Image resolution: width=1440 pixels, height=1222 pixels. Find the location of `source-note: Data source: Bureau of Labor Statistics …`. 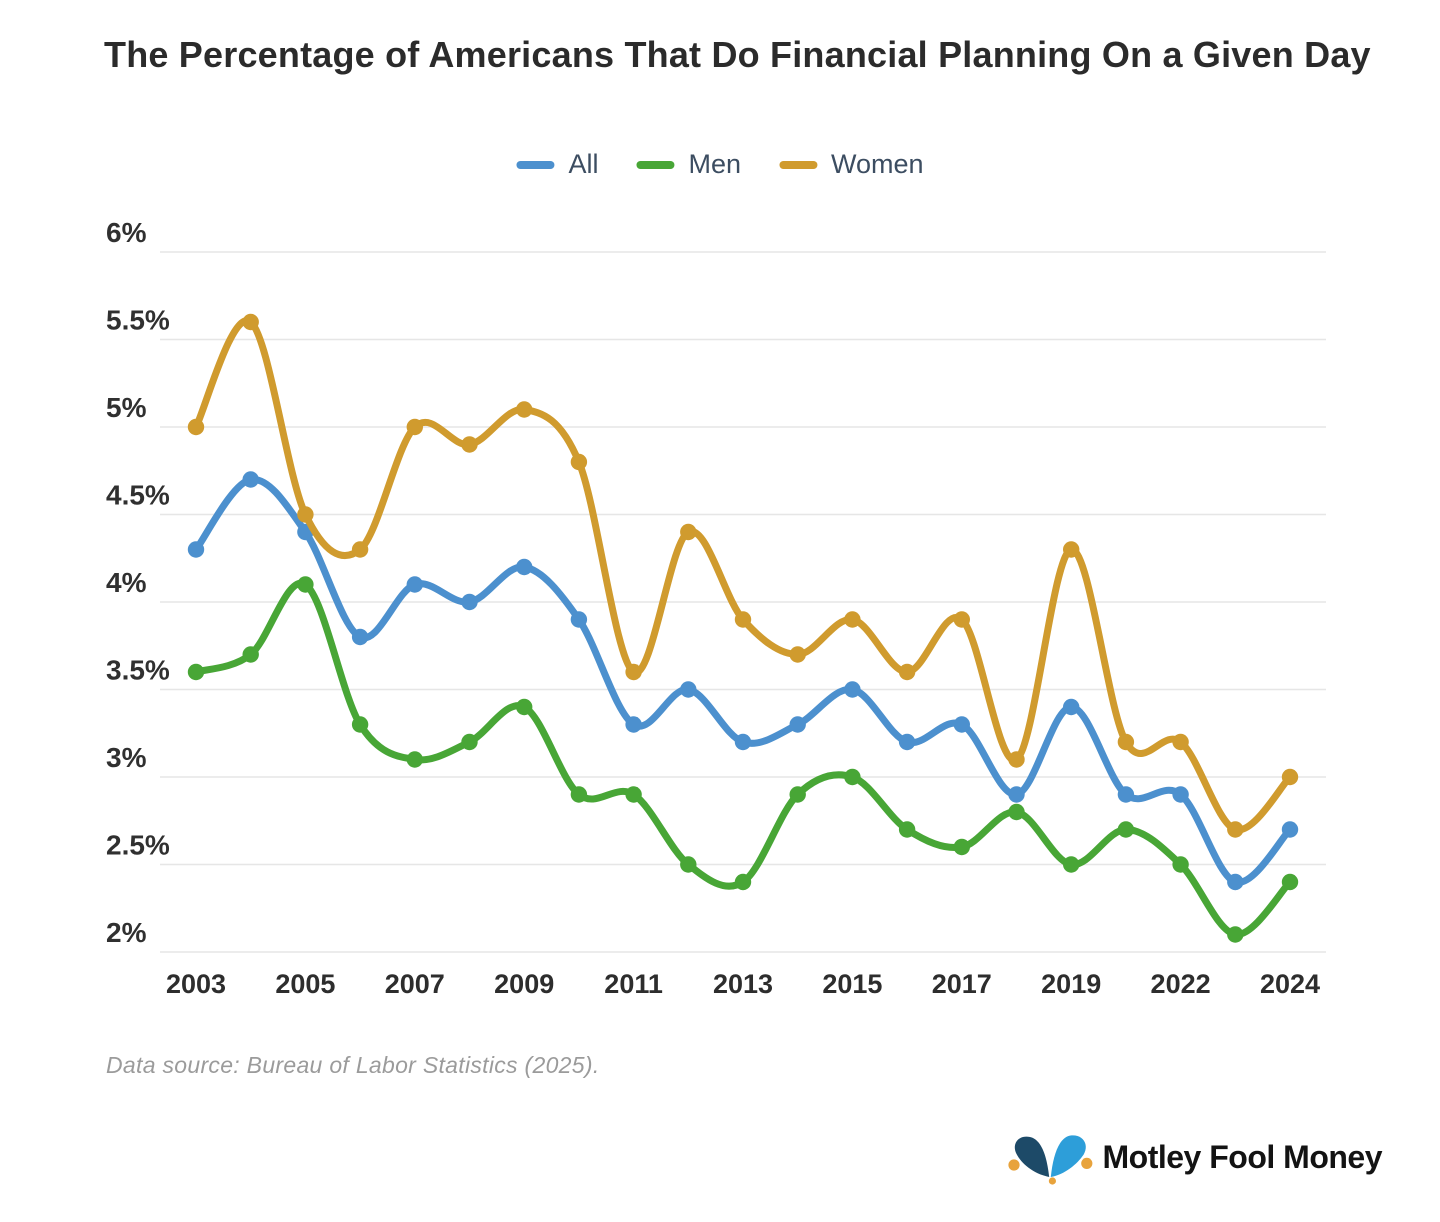

source-note: Data source: Bureau of Labor Statistics … is located at coordinates (353, 1065).